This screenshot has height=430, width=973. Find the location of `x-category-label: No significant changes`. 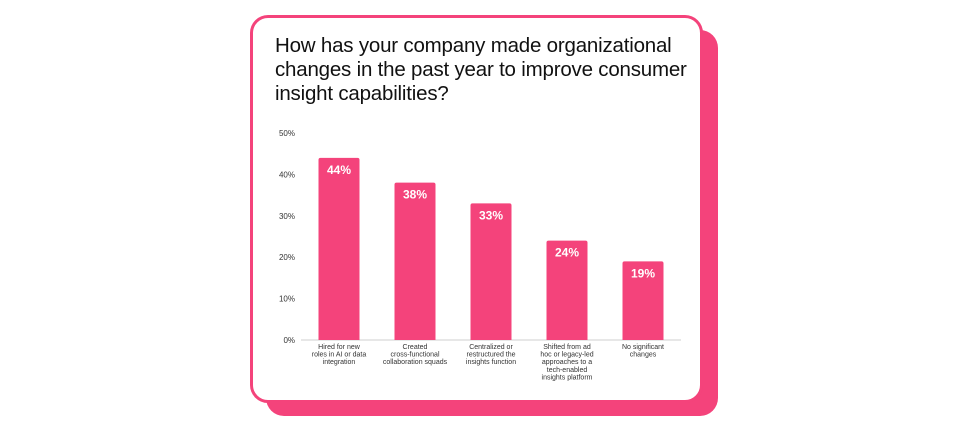

x-category-label: No significant changes is located at coordinates (643, 351).